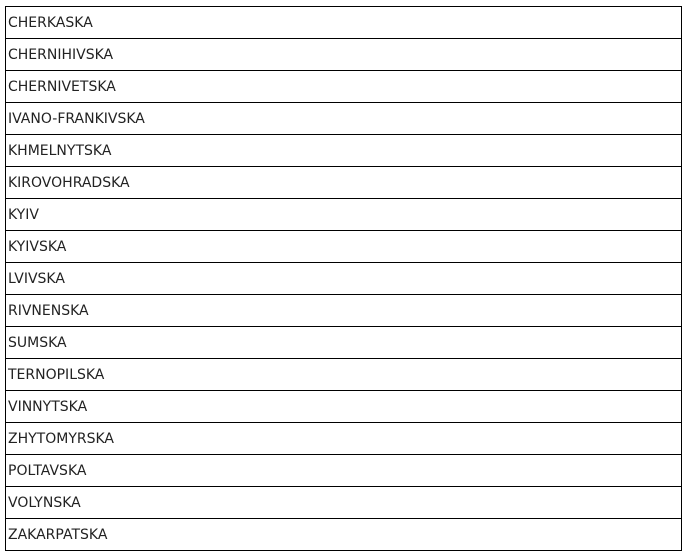 The height and width of the screenshot is (555, 685). I want to click on table-row: KYIV, so click(343, 214).